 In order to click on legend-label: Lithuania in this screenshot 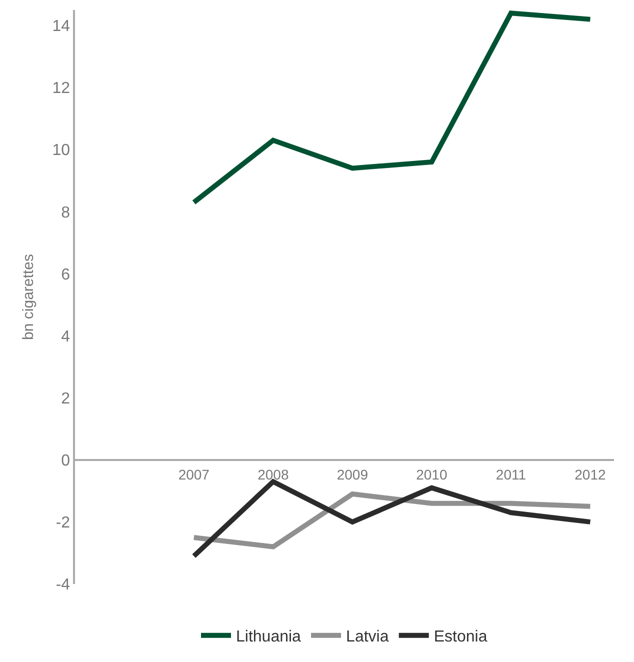, I will do `click(269, 637)`.